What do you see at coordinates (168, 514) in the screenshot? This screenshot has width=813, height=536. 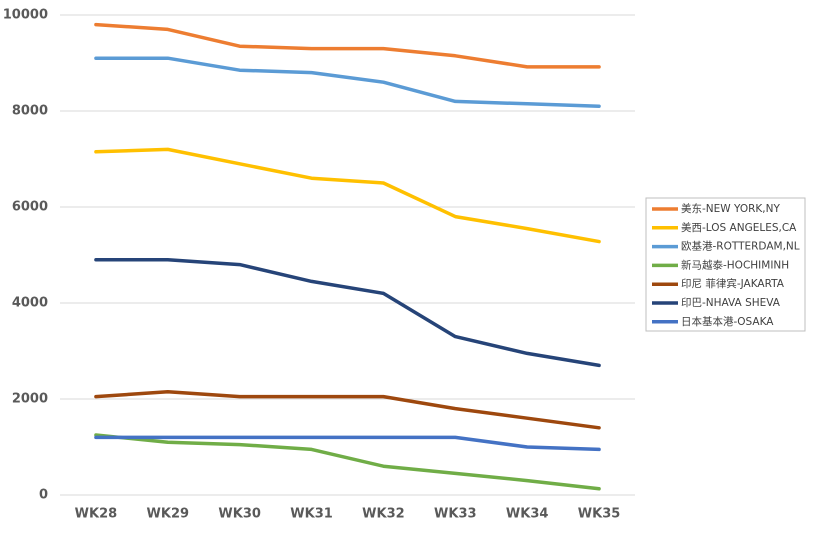 I see `x-tick-label: WK29` at bounding box center [168, 514].